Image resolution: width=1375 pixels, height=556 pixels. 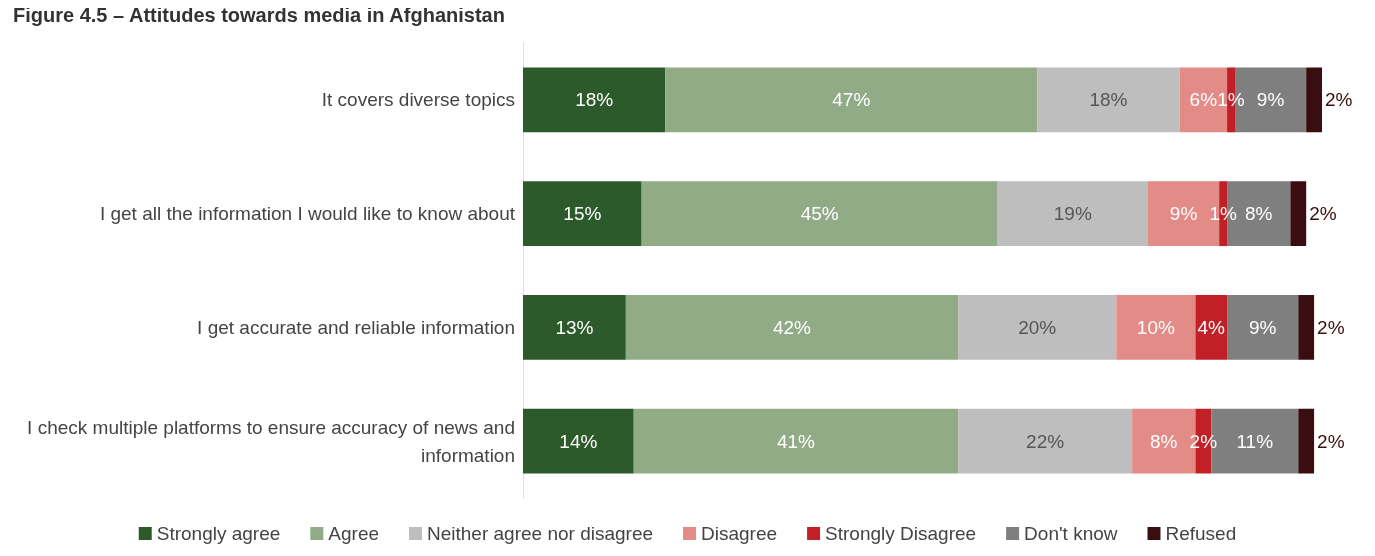 I want to click on y-tick-label: I check multiple platforms to ensure accuracy of news and information, so click(x=271, y=441).